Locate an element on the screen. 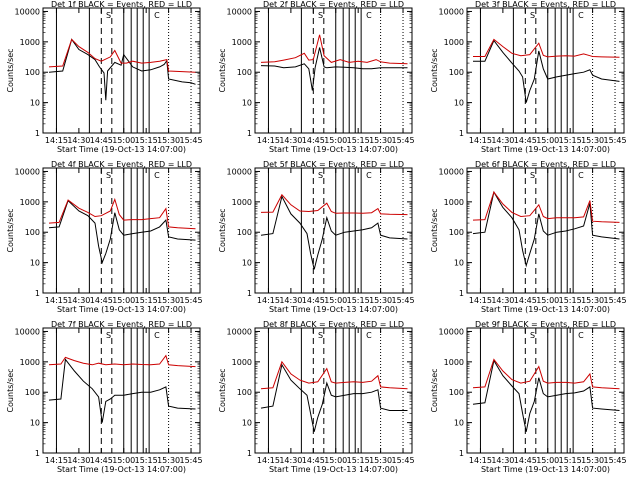 The image size is (640, 480). panel-title: Det 1f BLACK = Events, RED = LLD is located at coordinates (121, 4).